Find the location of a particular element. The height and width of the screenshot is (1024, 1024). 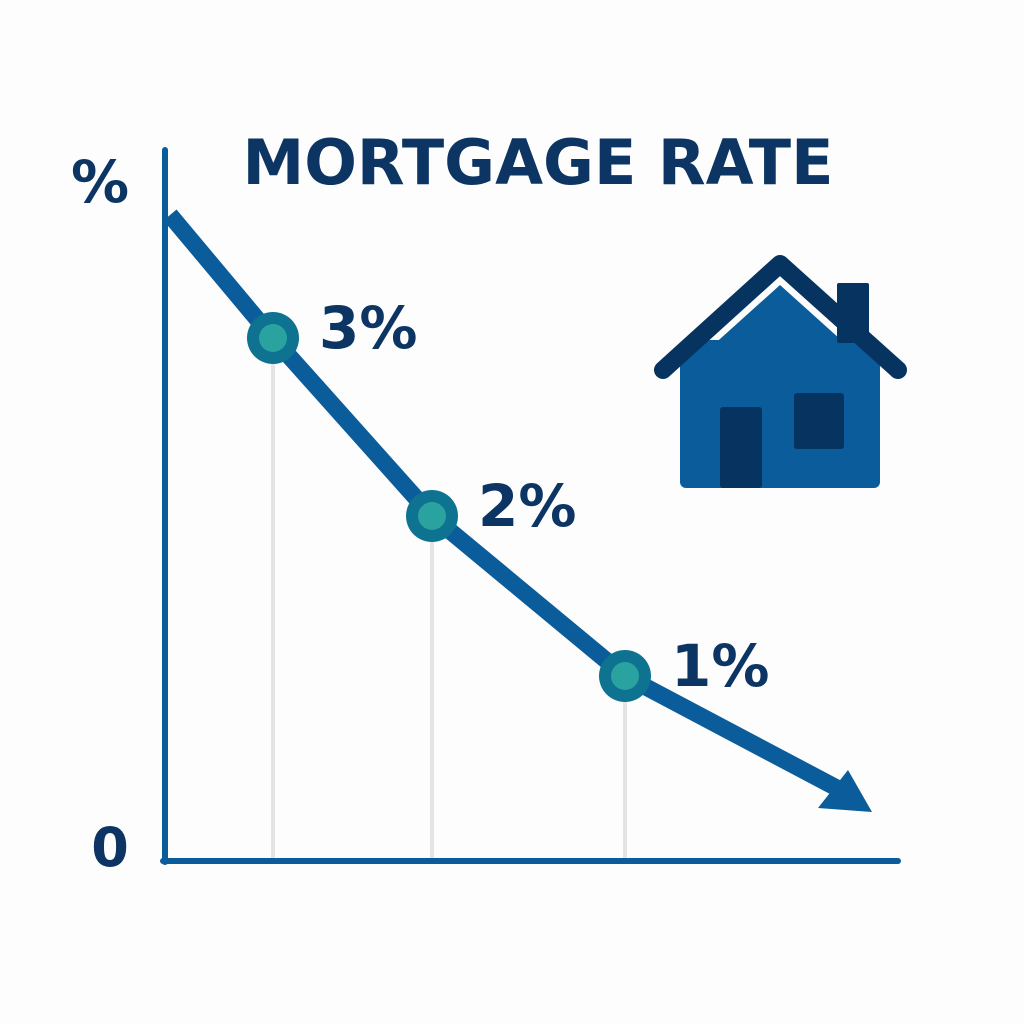

house-icon is located at coordinates (780, 371).